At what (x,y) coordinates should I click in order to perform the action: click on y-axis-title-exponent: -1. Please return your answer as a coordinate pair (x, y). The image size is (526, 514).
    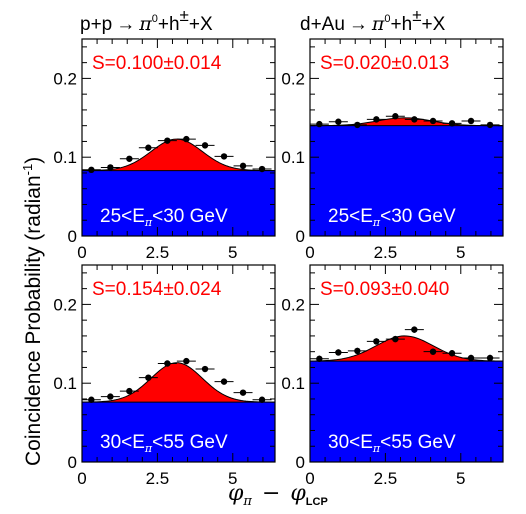
    Looking at the image, I should click on (27, 170).